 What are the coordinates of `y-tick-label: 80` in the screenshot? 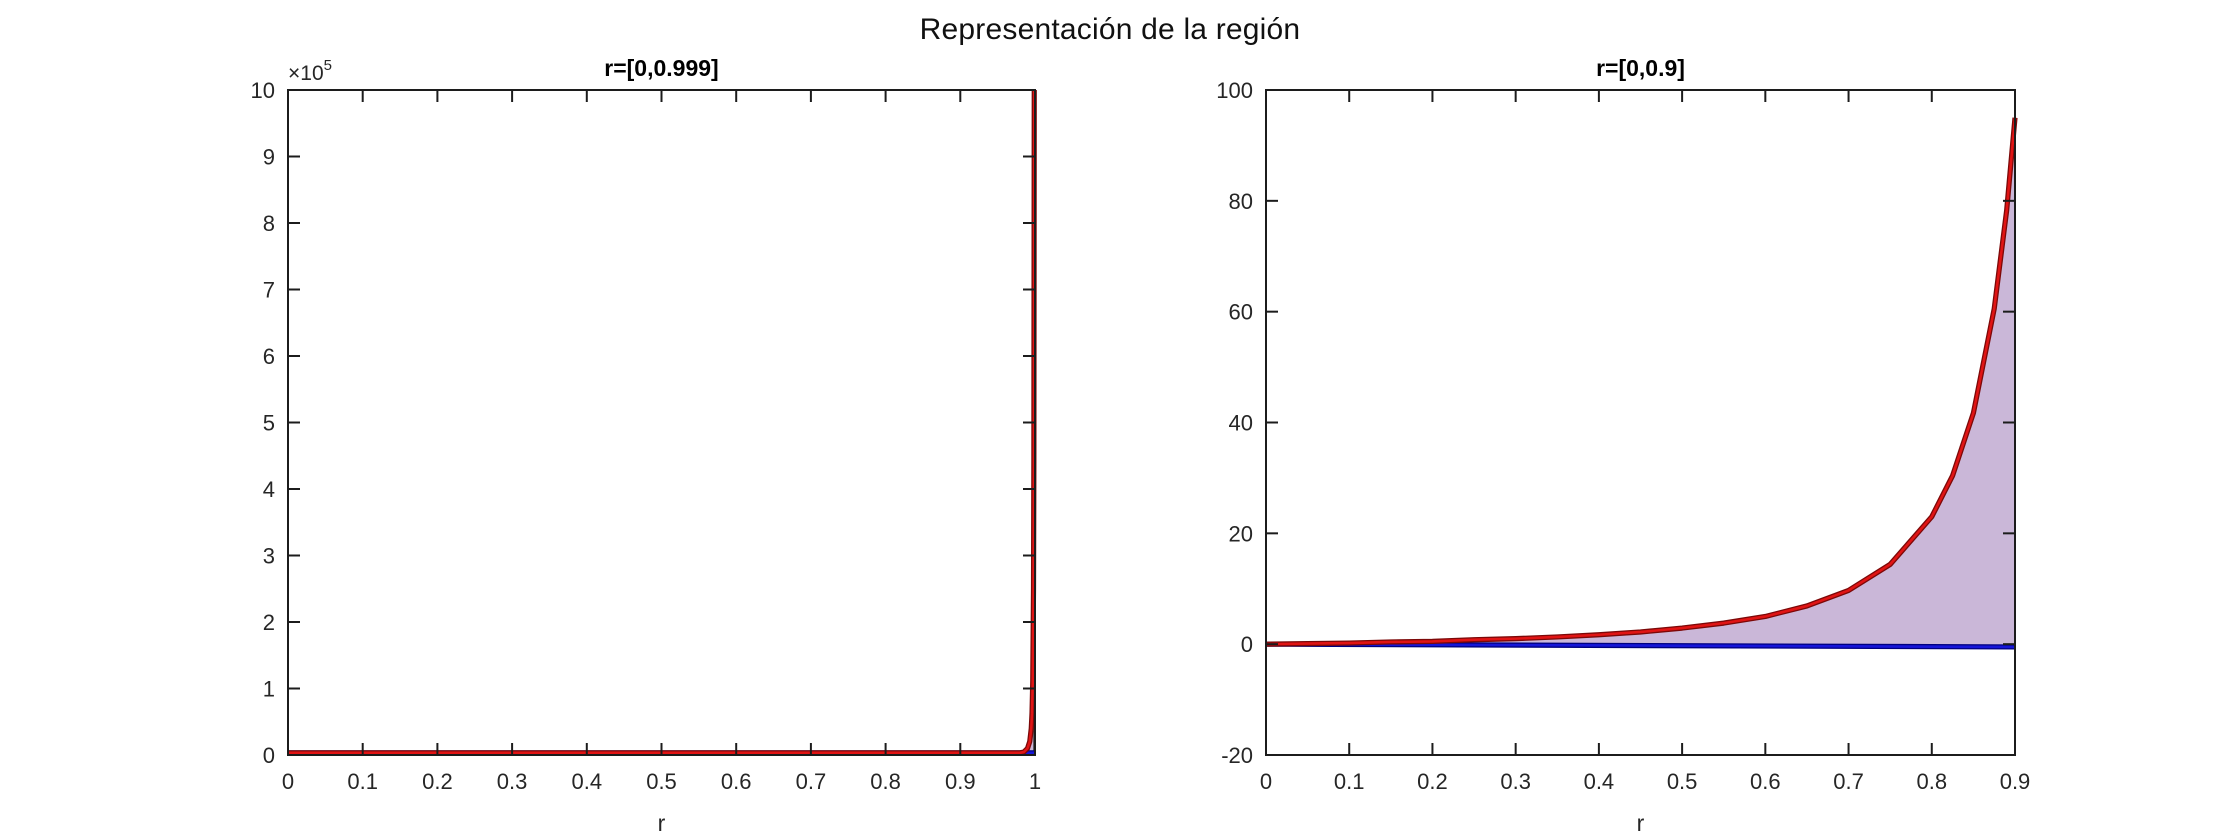 It's located at (1241, 201).